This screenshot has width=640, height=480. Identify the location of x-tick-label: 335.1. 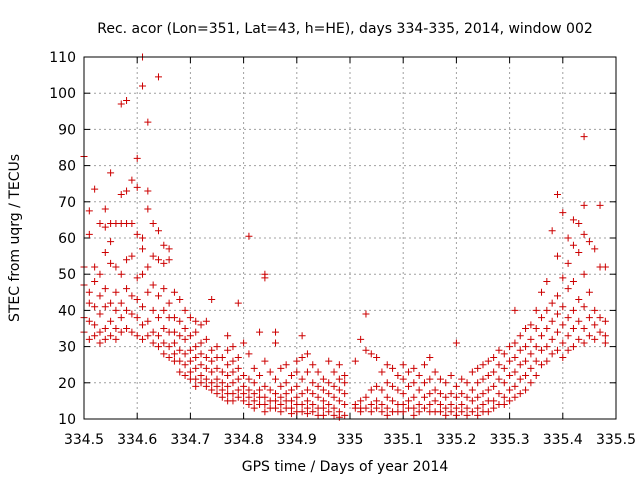
(403, 440).